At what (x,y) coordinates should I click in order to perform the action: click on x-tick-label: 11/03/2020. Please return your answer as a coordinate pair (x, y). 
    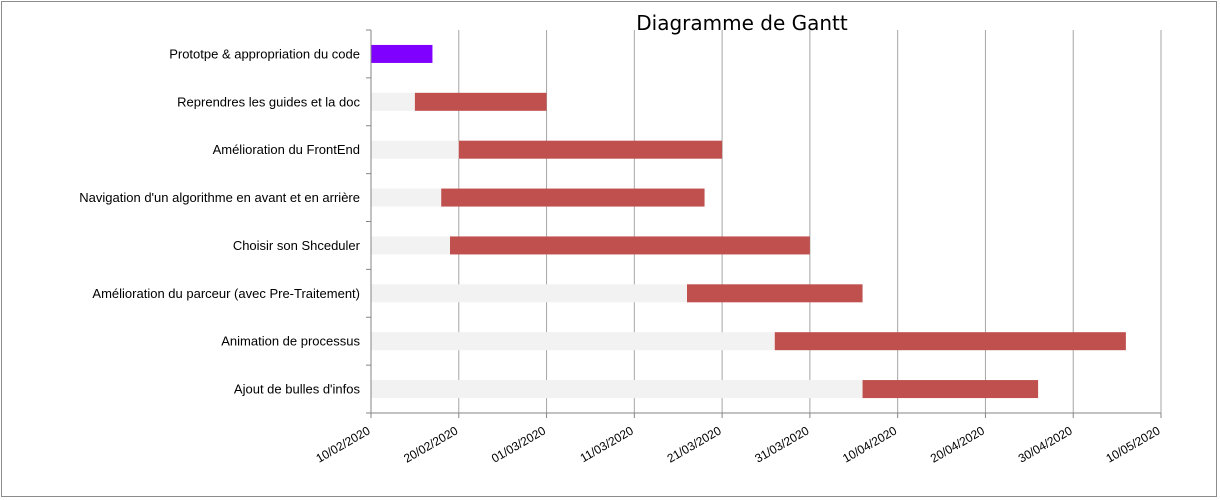
    Looking at the image, I should click on (607, 444).